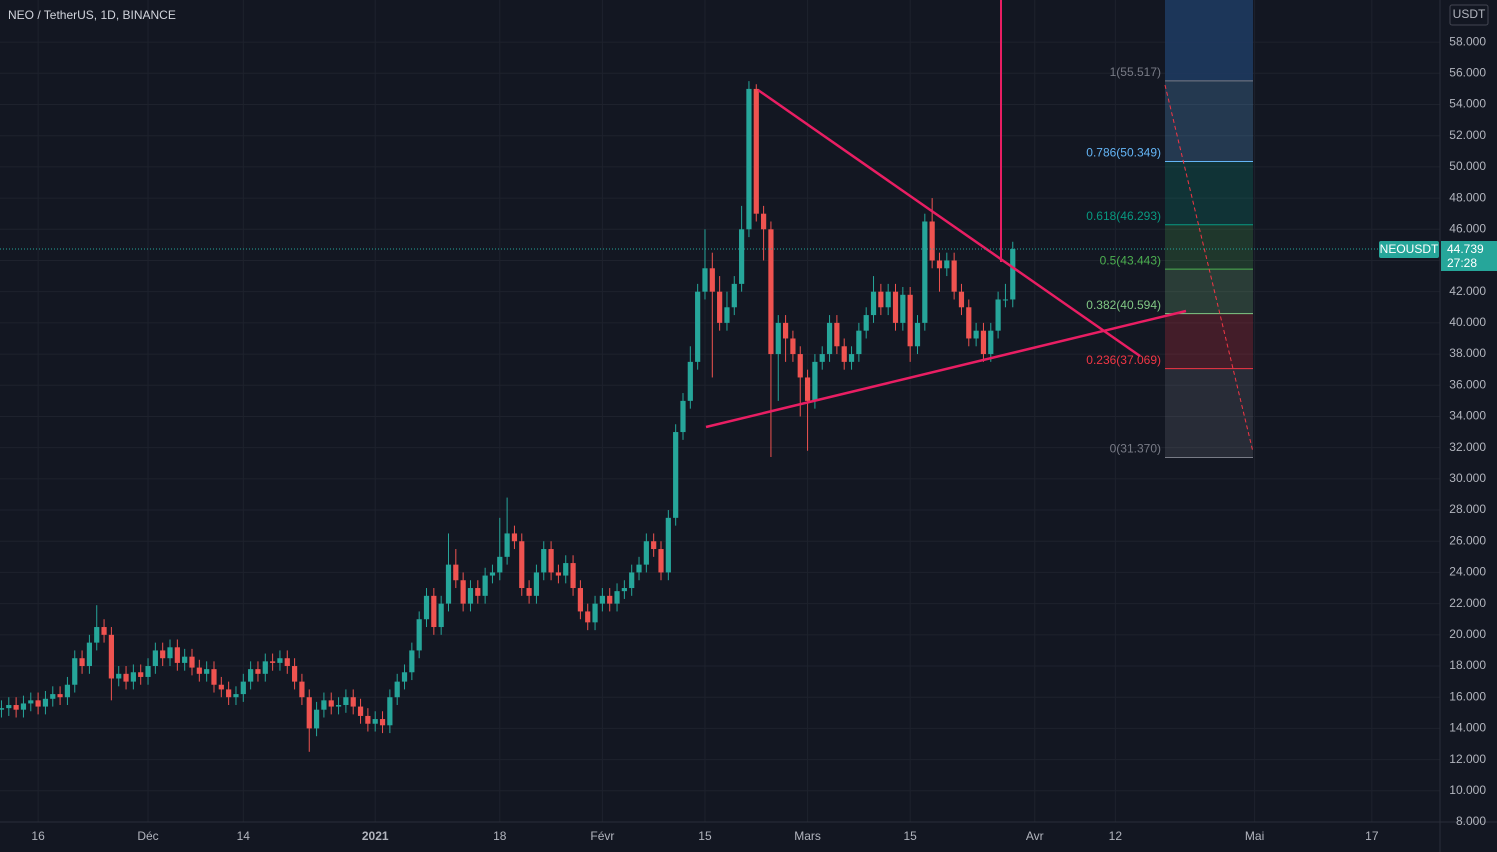 The width and height of the screenshot is (1497, 852). Describe the element at coordinates (1467, 104) in the screenshot. I see `y-tick-label: 54.000` at that location.